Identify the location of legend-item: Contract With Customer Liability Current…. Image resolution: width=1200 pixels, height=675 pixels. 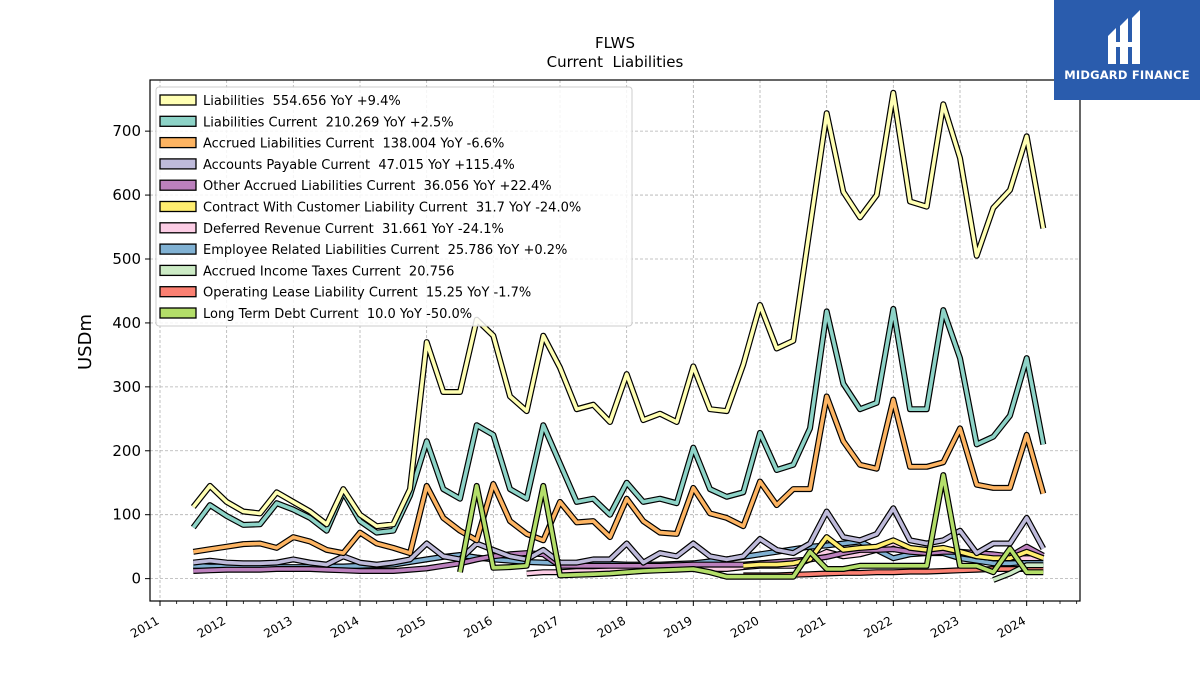
(370, 208).